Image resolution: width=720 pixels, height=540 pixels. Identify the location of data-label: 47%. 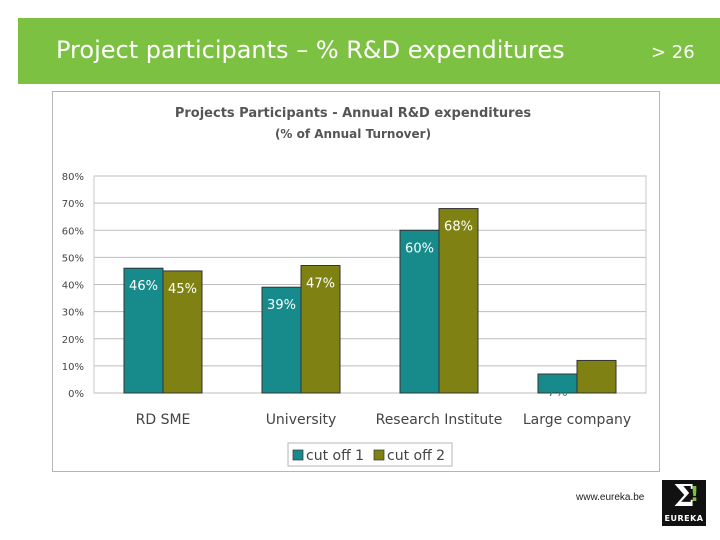
(320, 284).